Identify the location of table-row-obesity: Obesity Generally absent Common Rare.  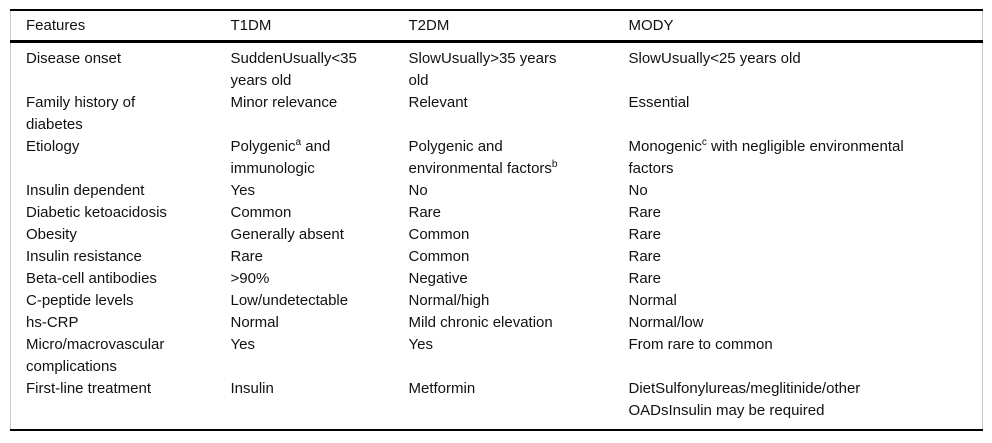
(497, 235).